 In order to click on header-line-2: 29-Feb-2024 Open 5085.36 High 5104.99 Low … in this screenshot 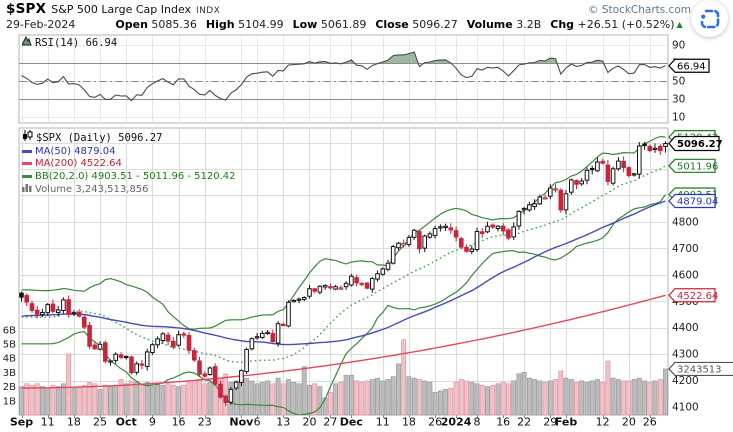, I will do `click(369, 25)`.